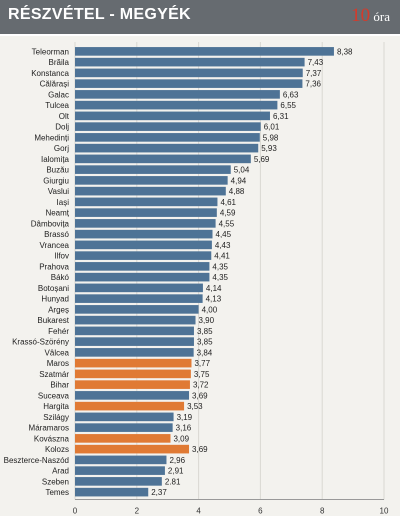  Describe the element at coordinates (214, 288) in the screenshot. I see `value-label: 4,14` at that location.